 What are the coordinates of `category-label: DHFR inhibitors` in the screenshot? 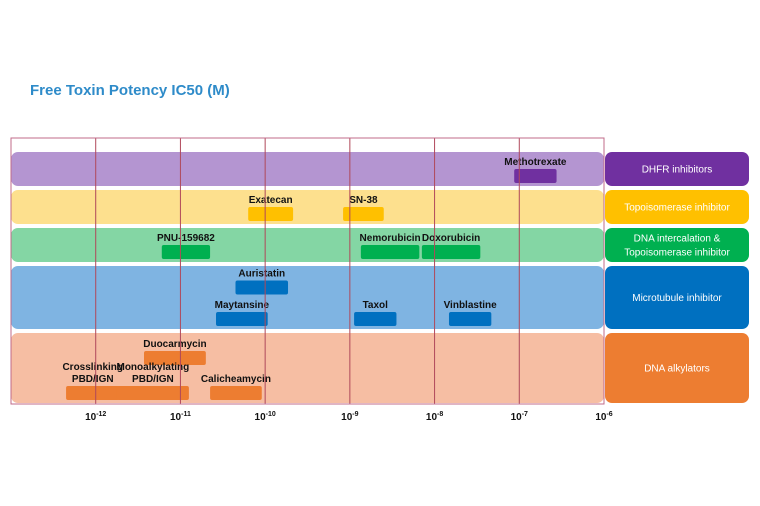 It's located at (677, 170).